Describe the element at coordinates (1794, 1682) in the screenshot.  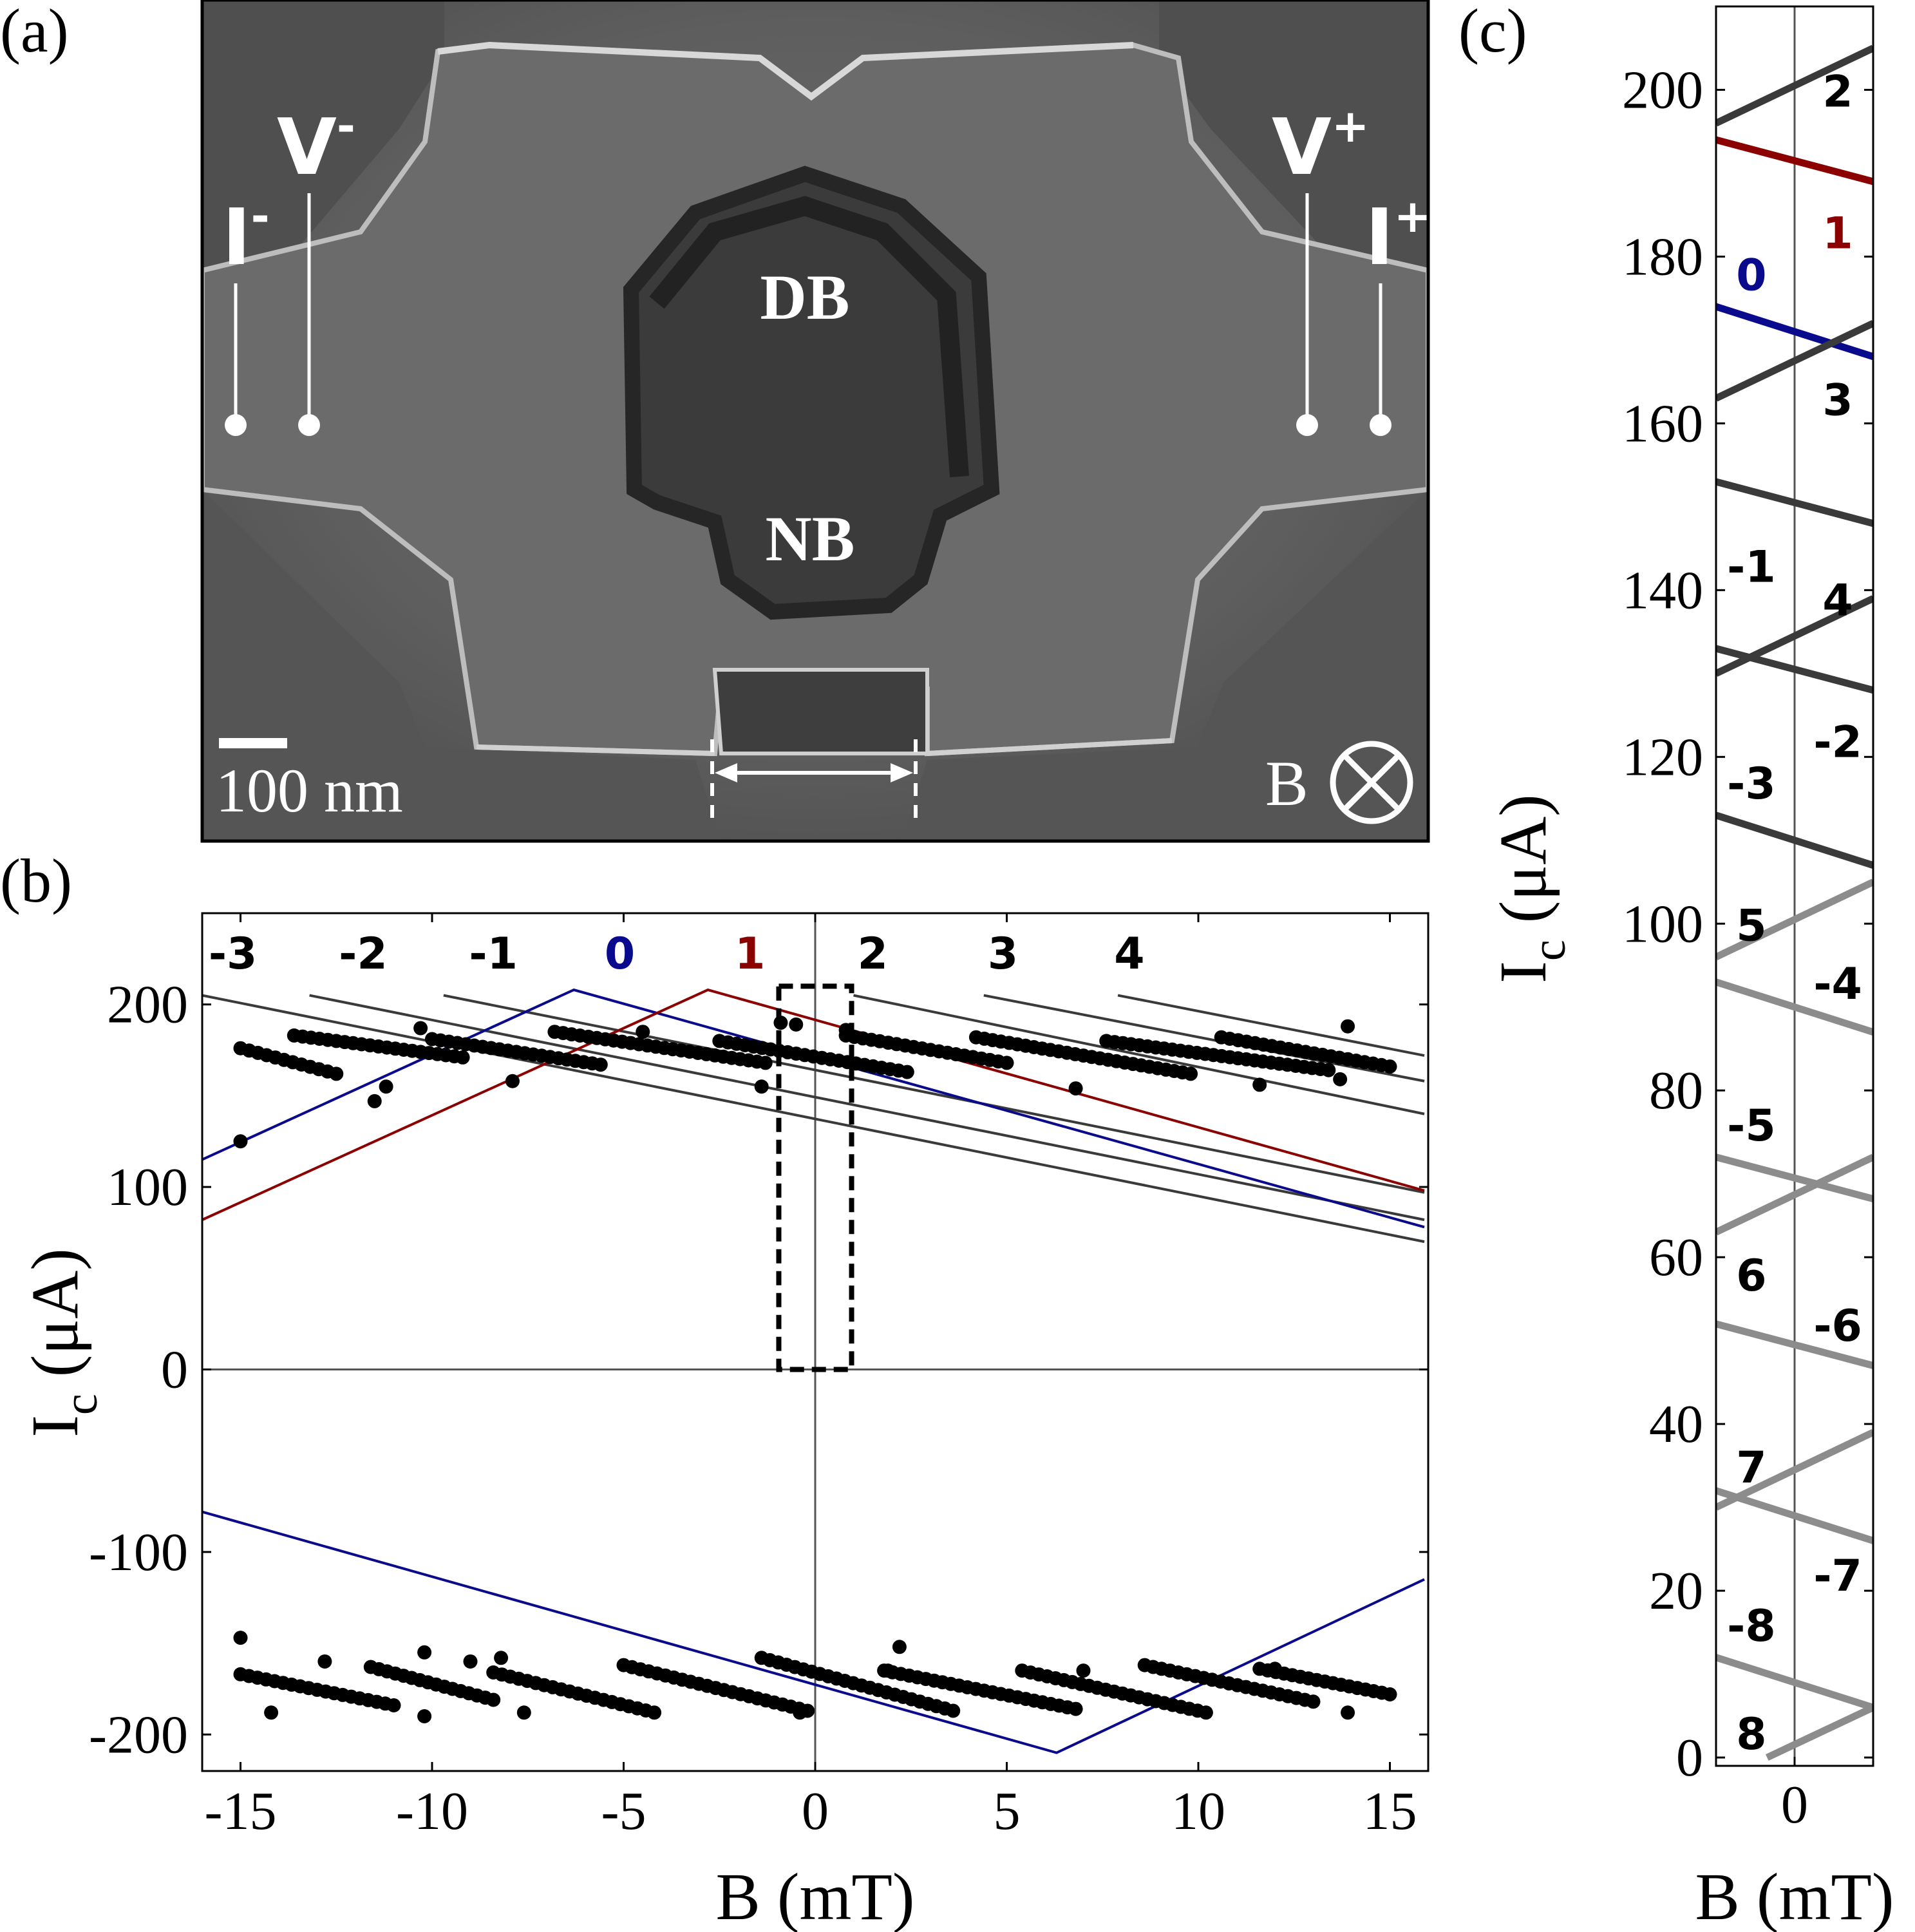
I see `branch-line--8` at that location.